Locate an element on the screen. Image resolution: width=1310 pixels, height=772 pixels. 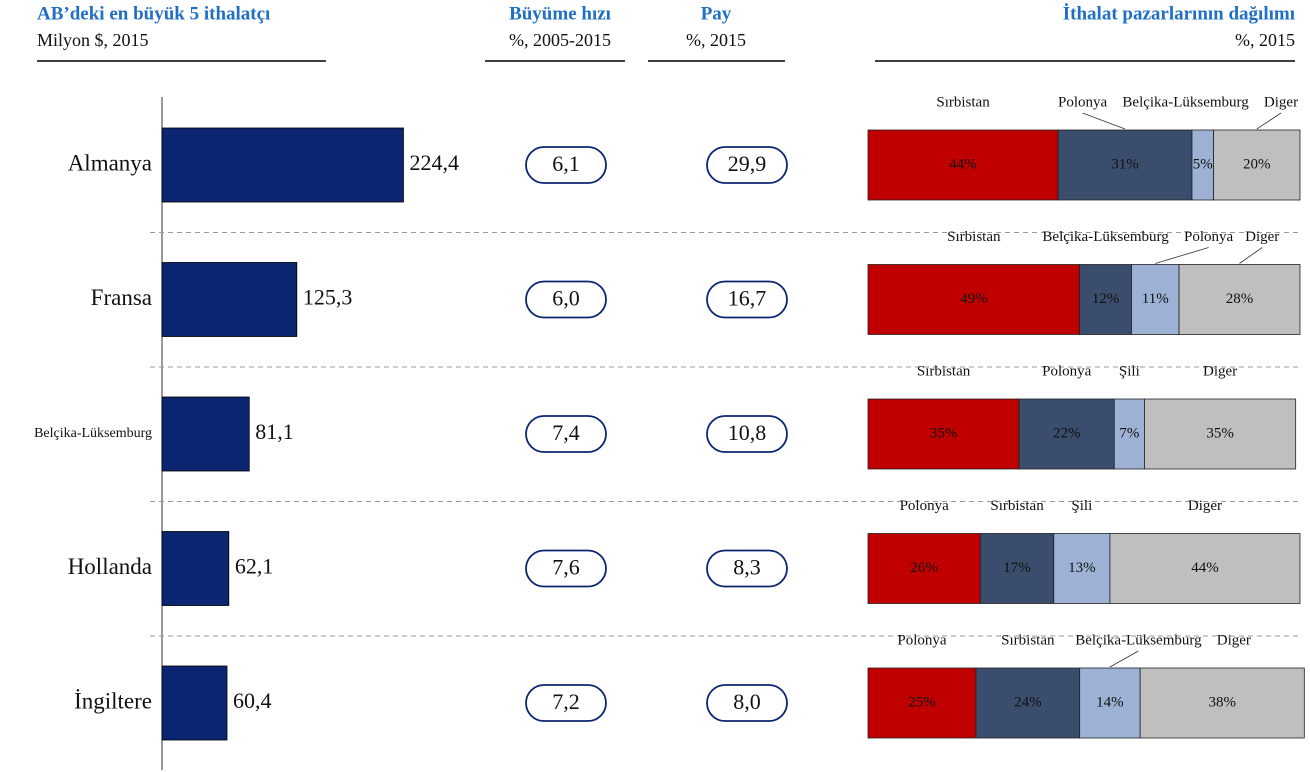
segment-label: 25% is located at coordinates (922, 702).